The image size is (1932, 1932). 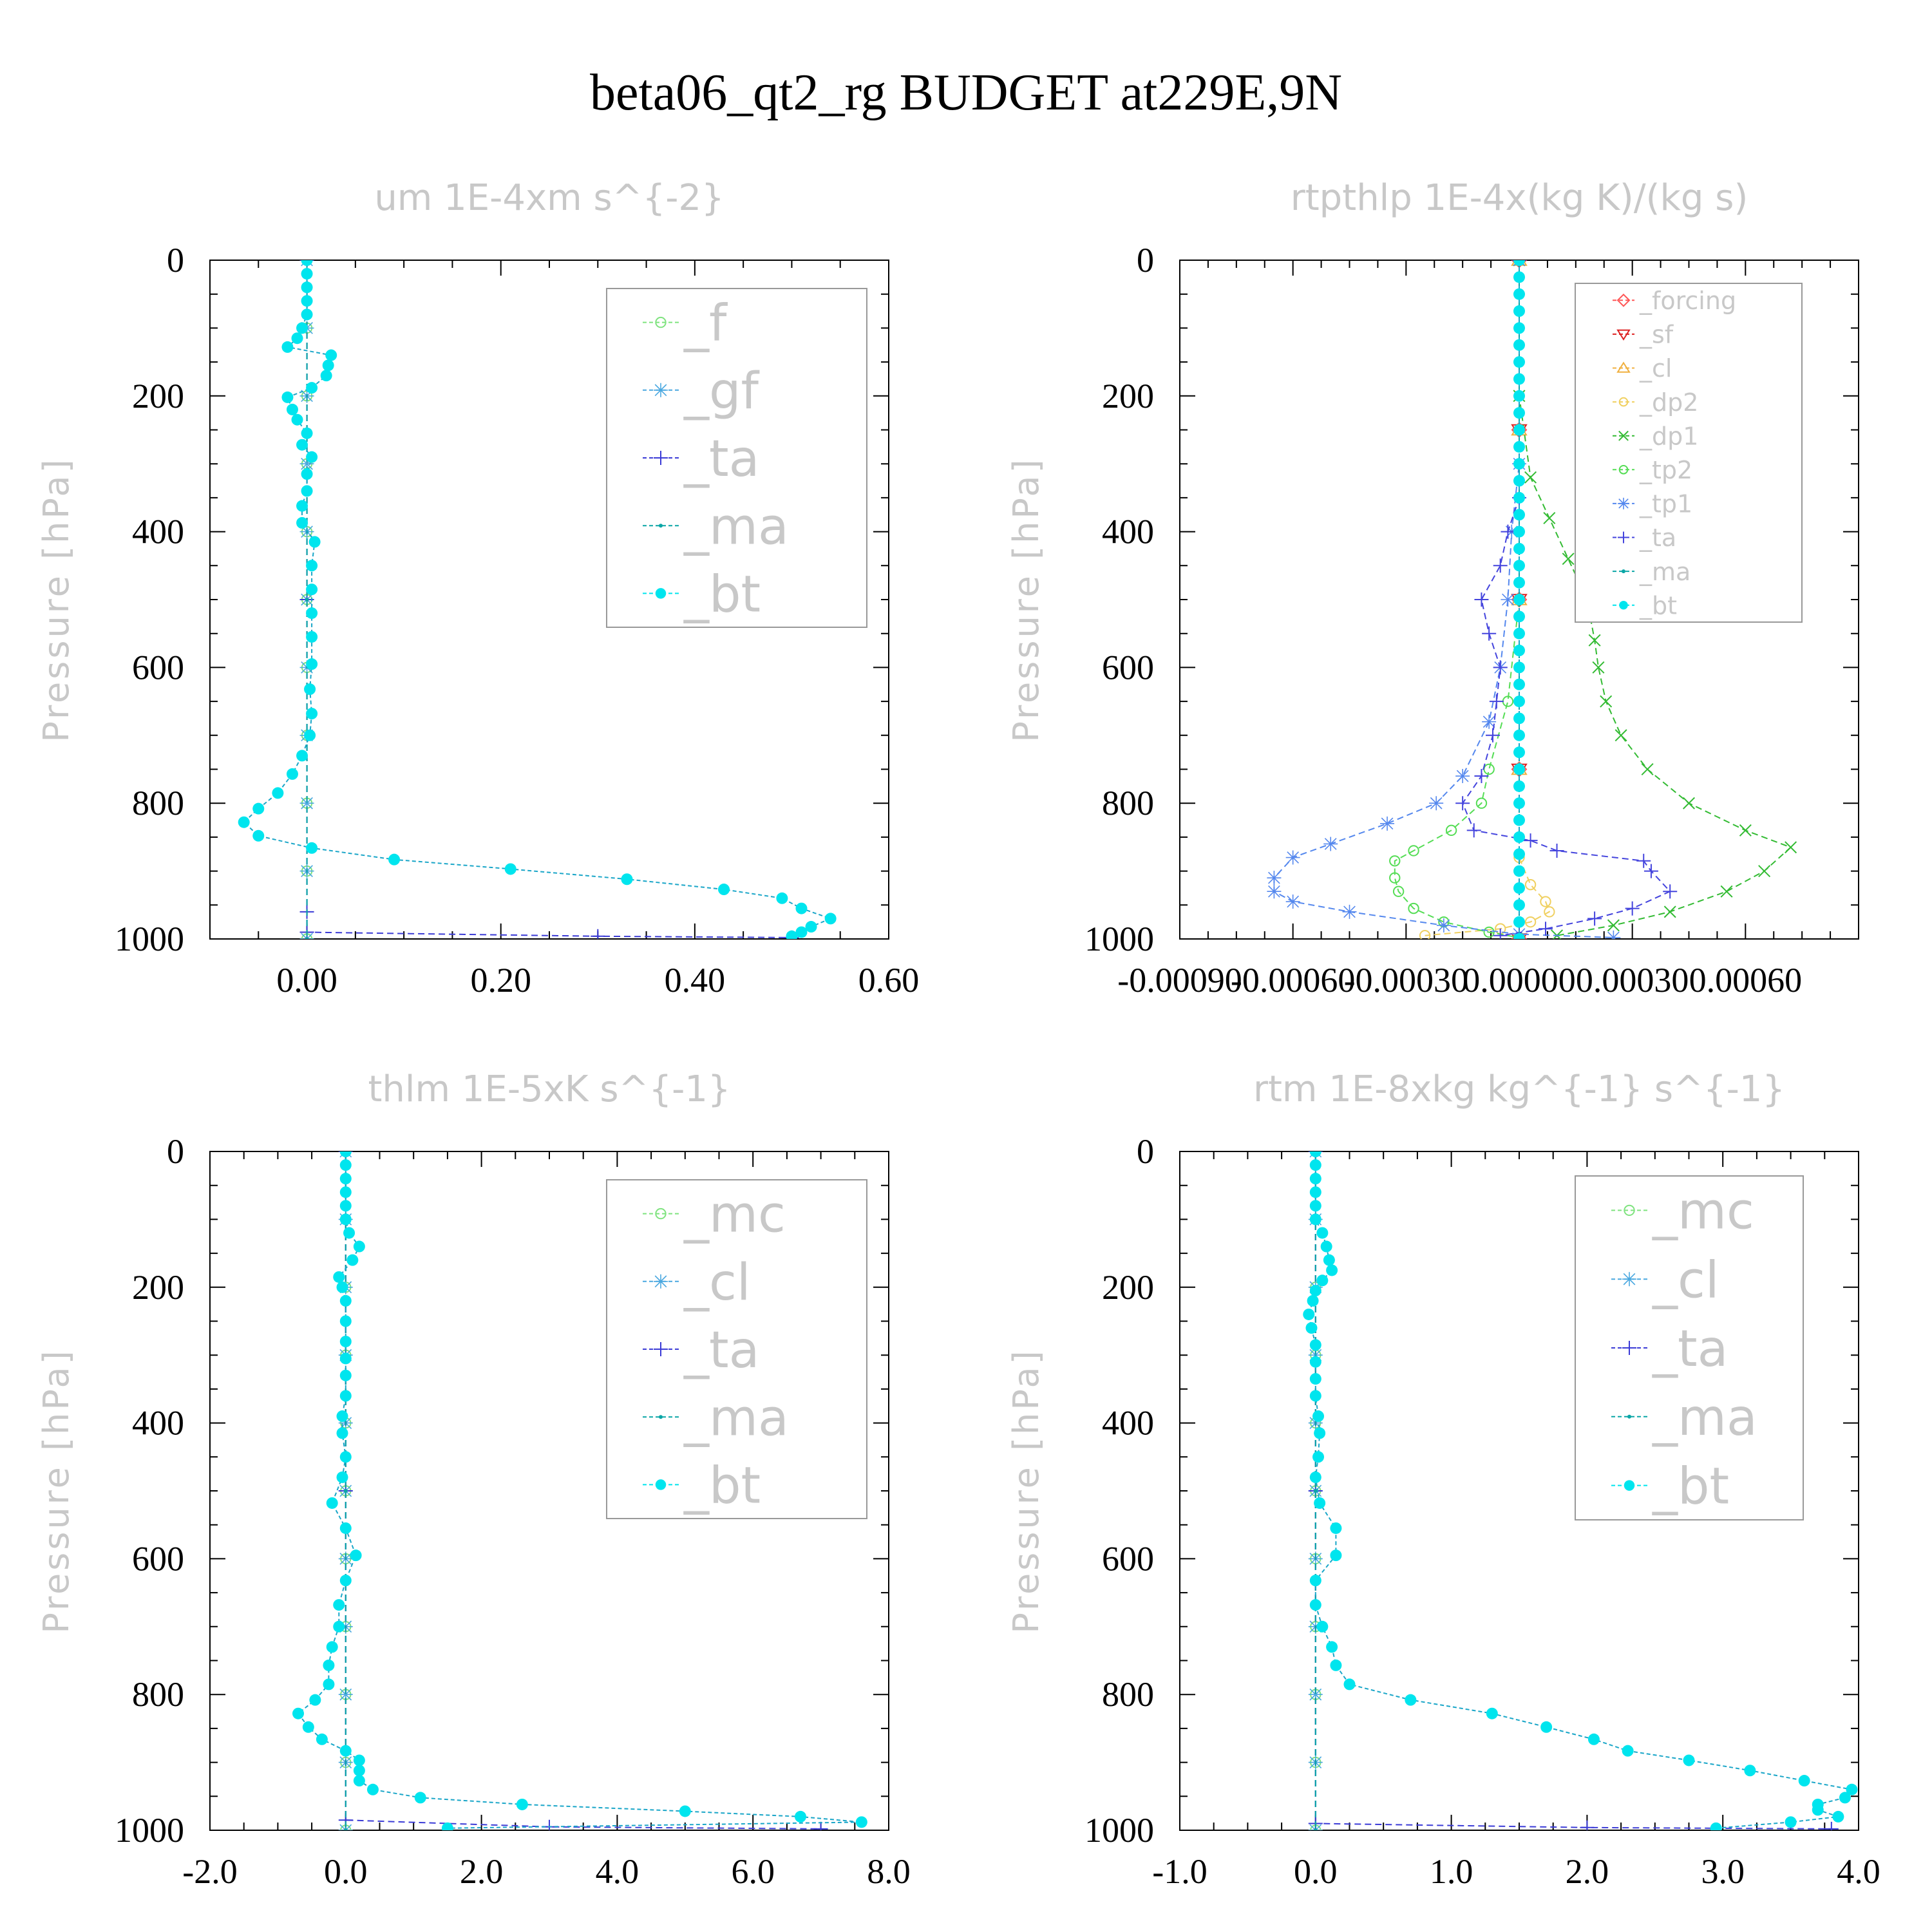 I want to click on series-line-ta, so click(x=583, y=1490).